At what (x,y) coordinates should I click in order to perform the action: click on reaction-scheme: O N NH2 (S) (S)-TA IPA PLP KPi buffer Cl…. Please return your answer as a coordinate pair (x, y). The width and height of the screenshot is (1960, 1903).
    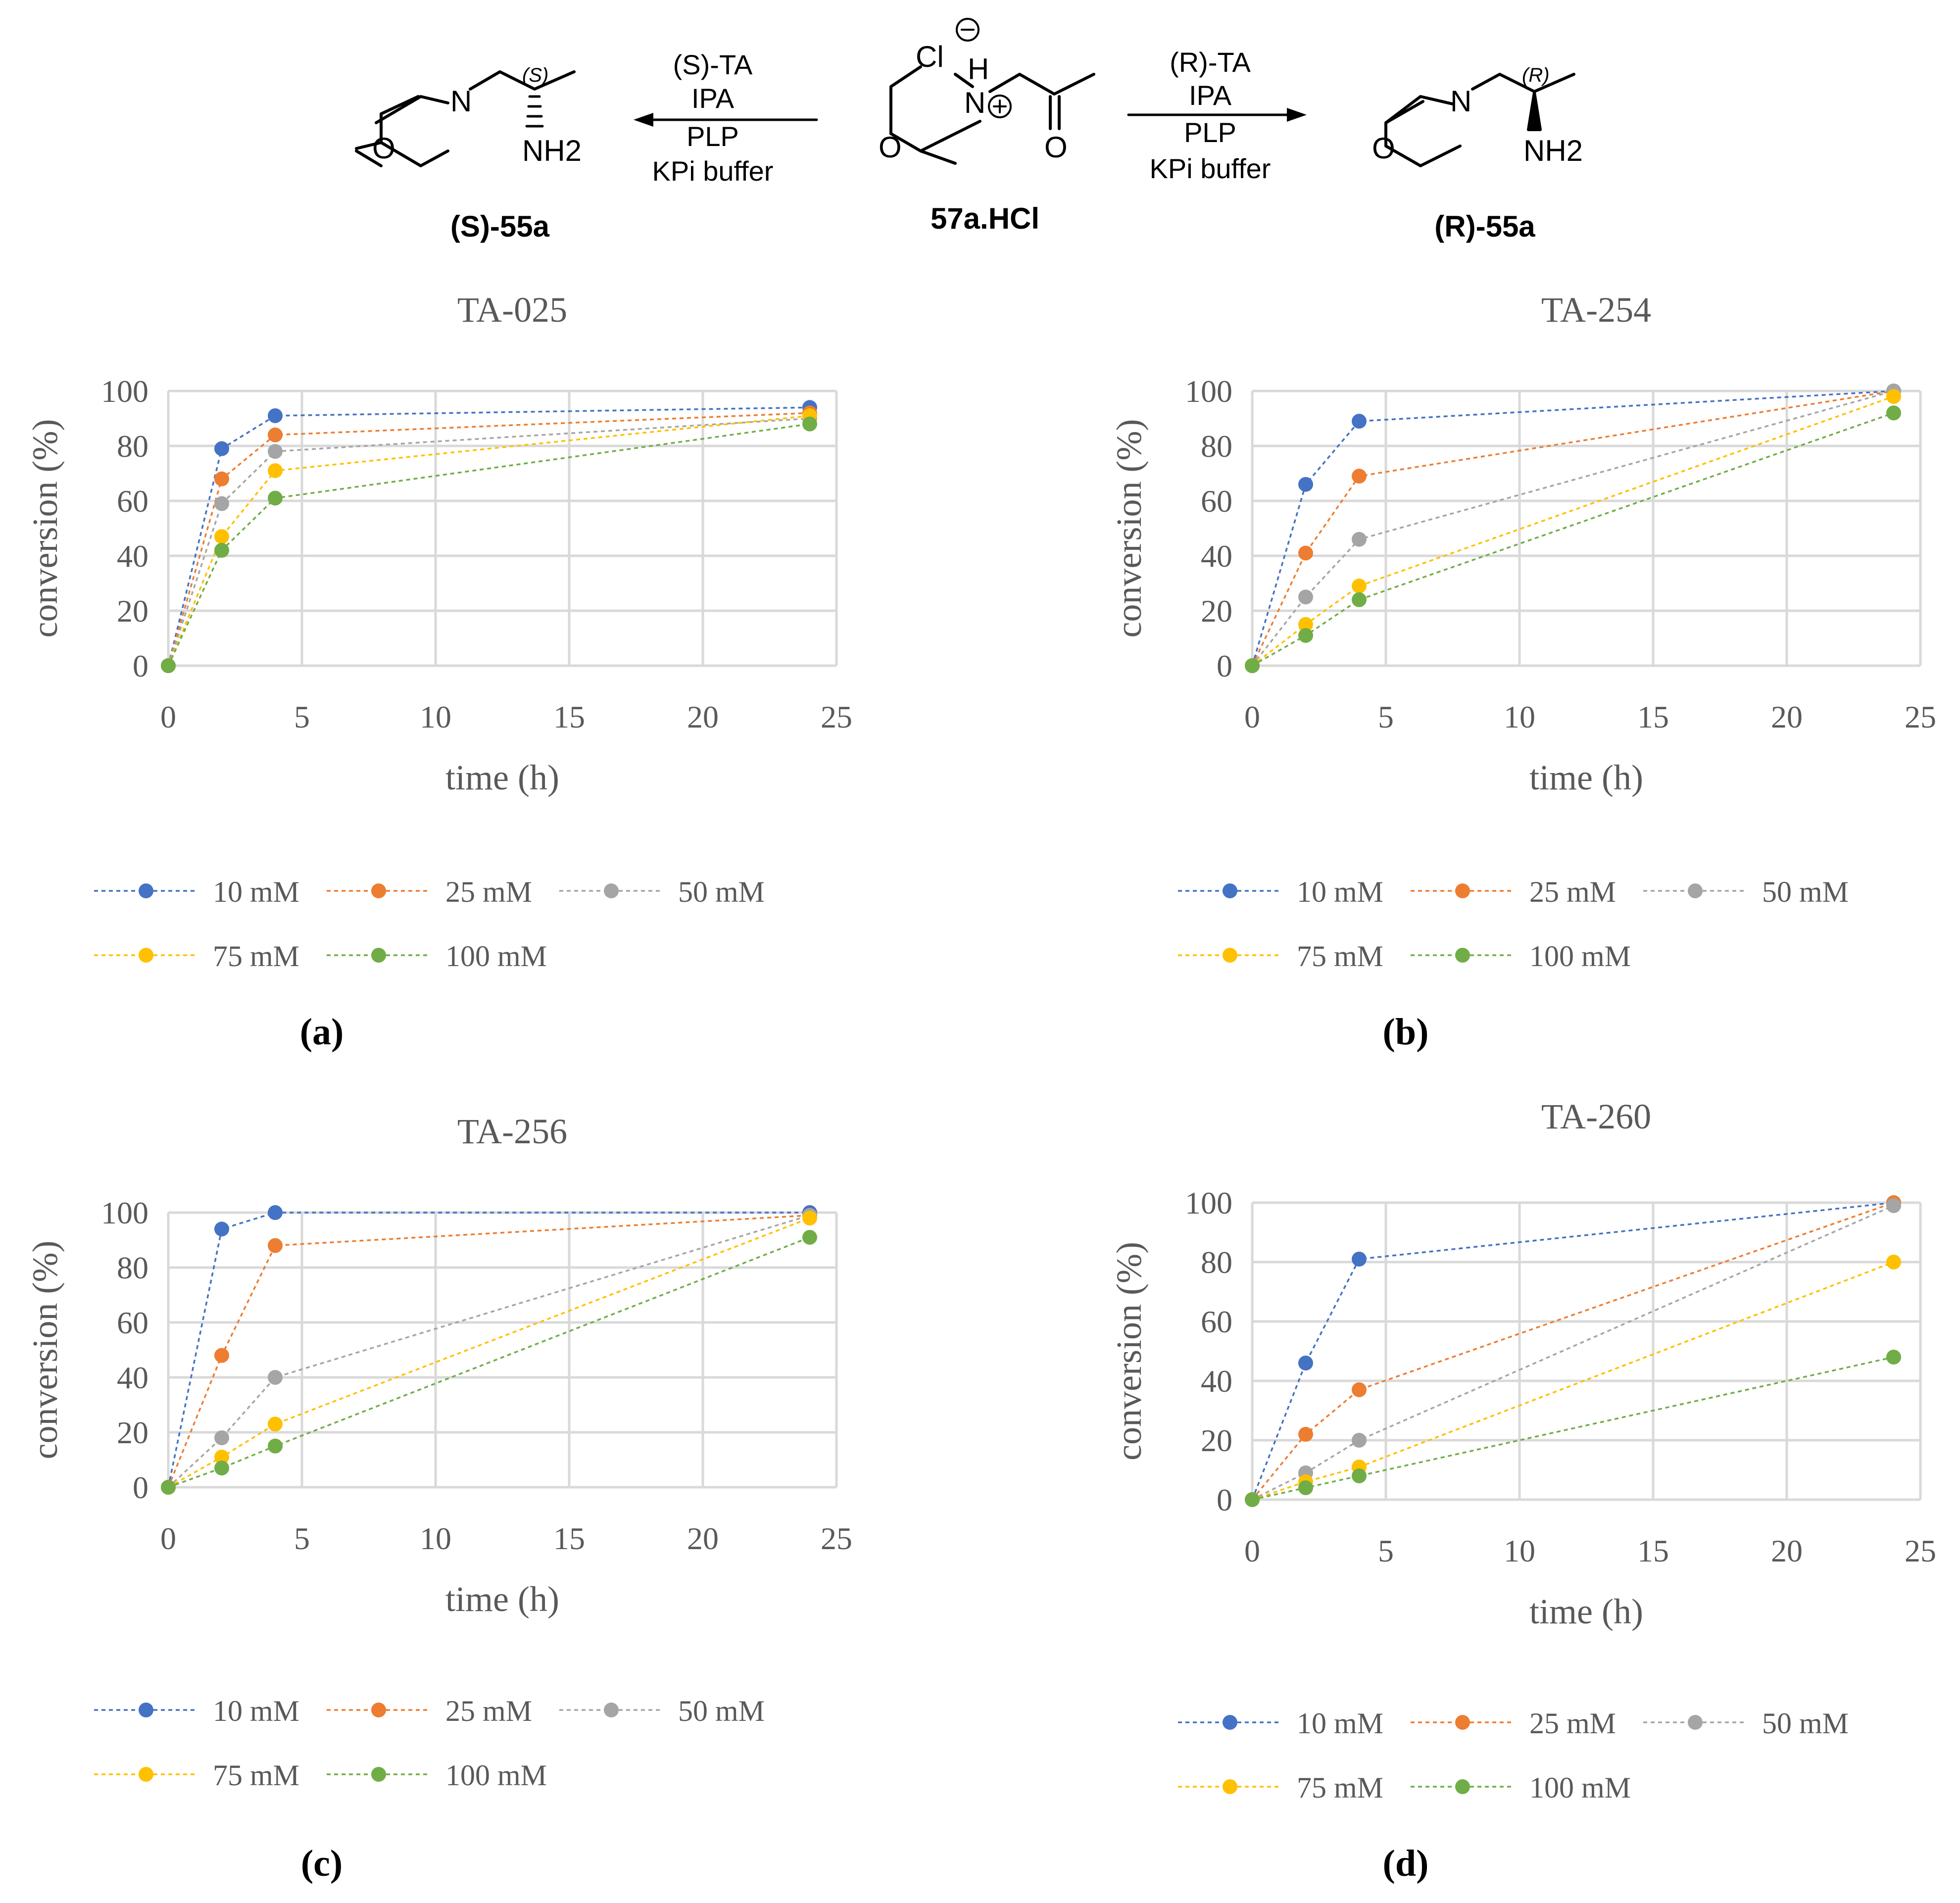
    Looking at the image, I should click on (969, 131).